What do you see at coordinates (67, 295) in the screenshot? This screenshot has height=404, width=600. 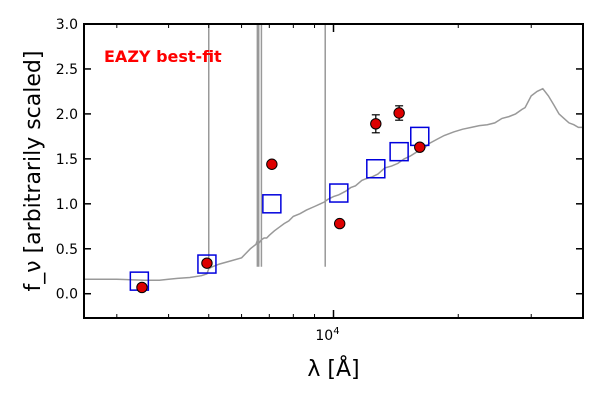 I see `y-tick-label: 0.0` at bounding box center [67, 295].